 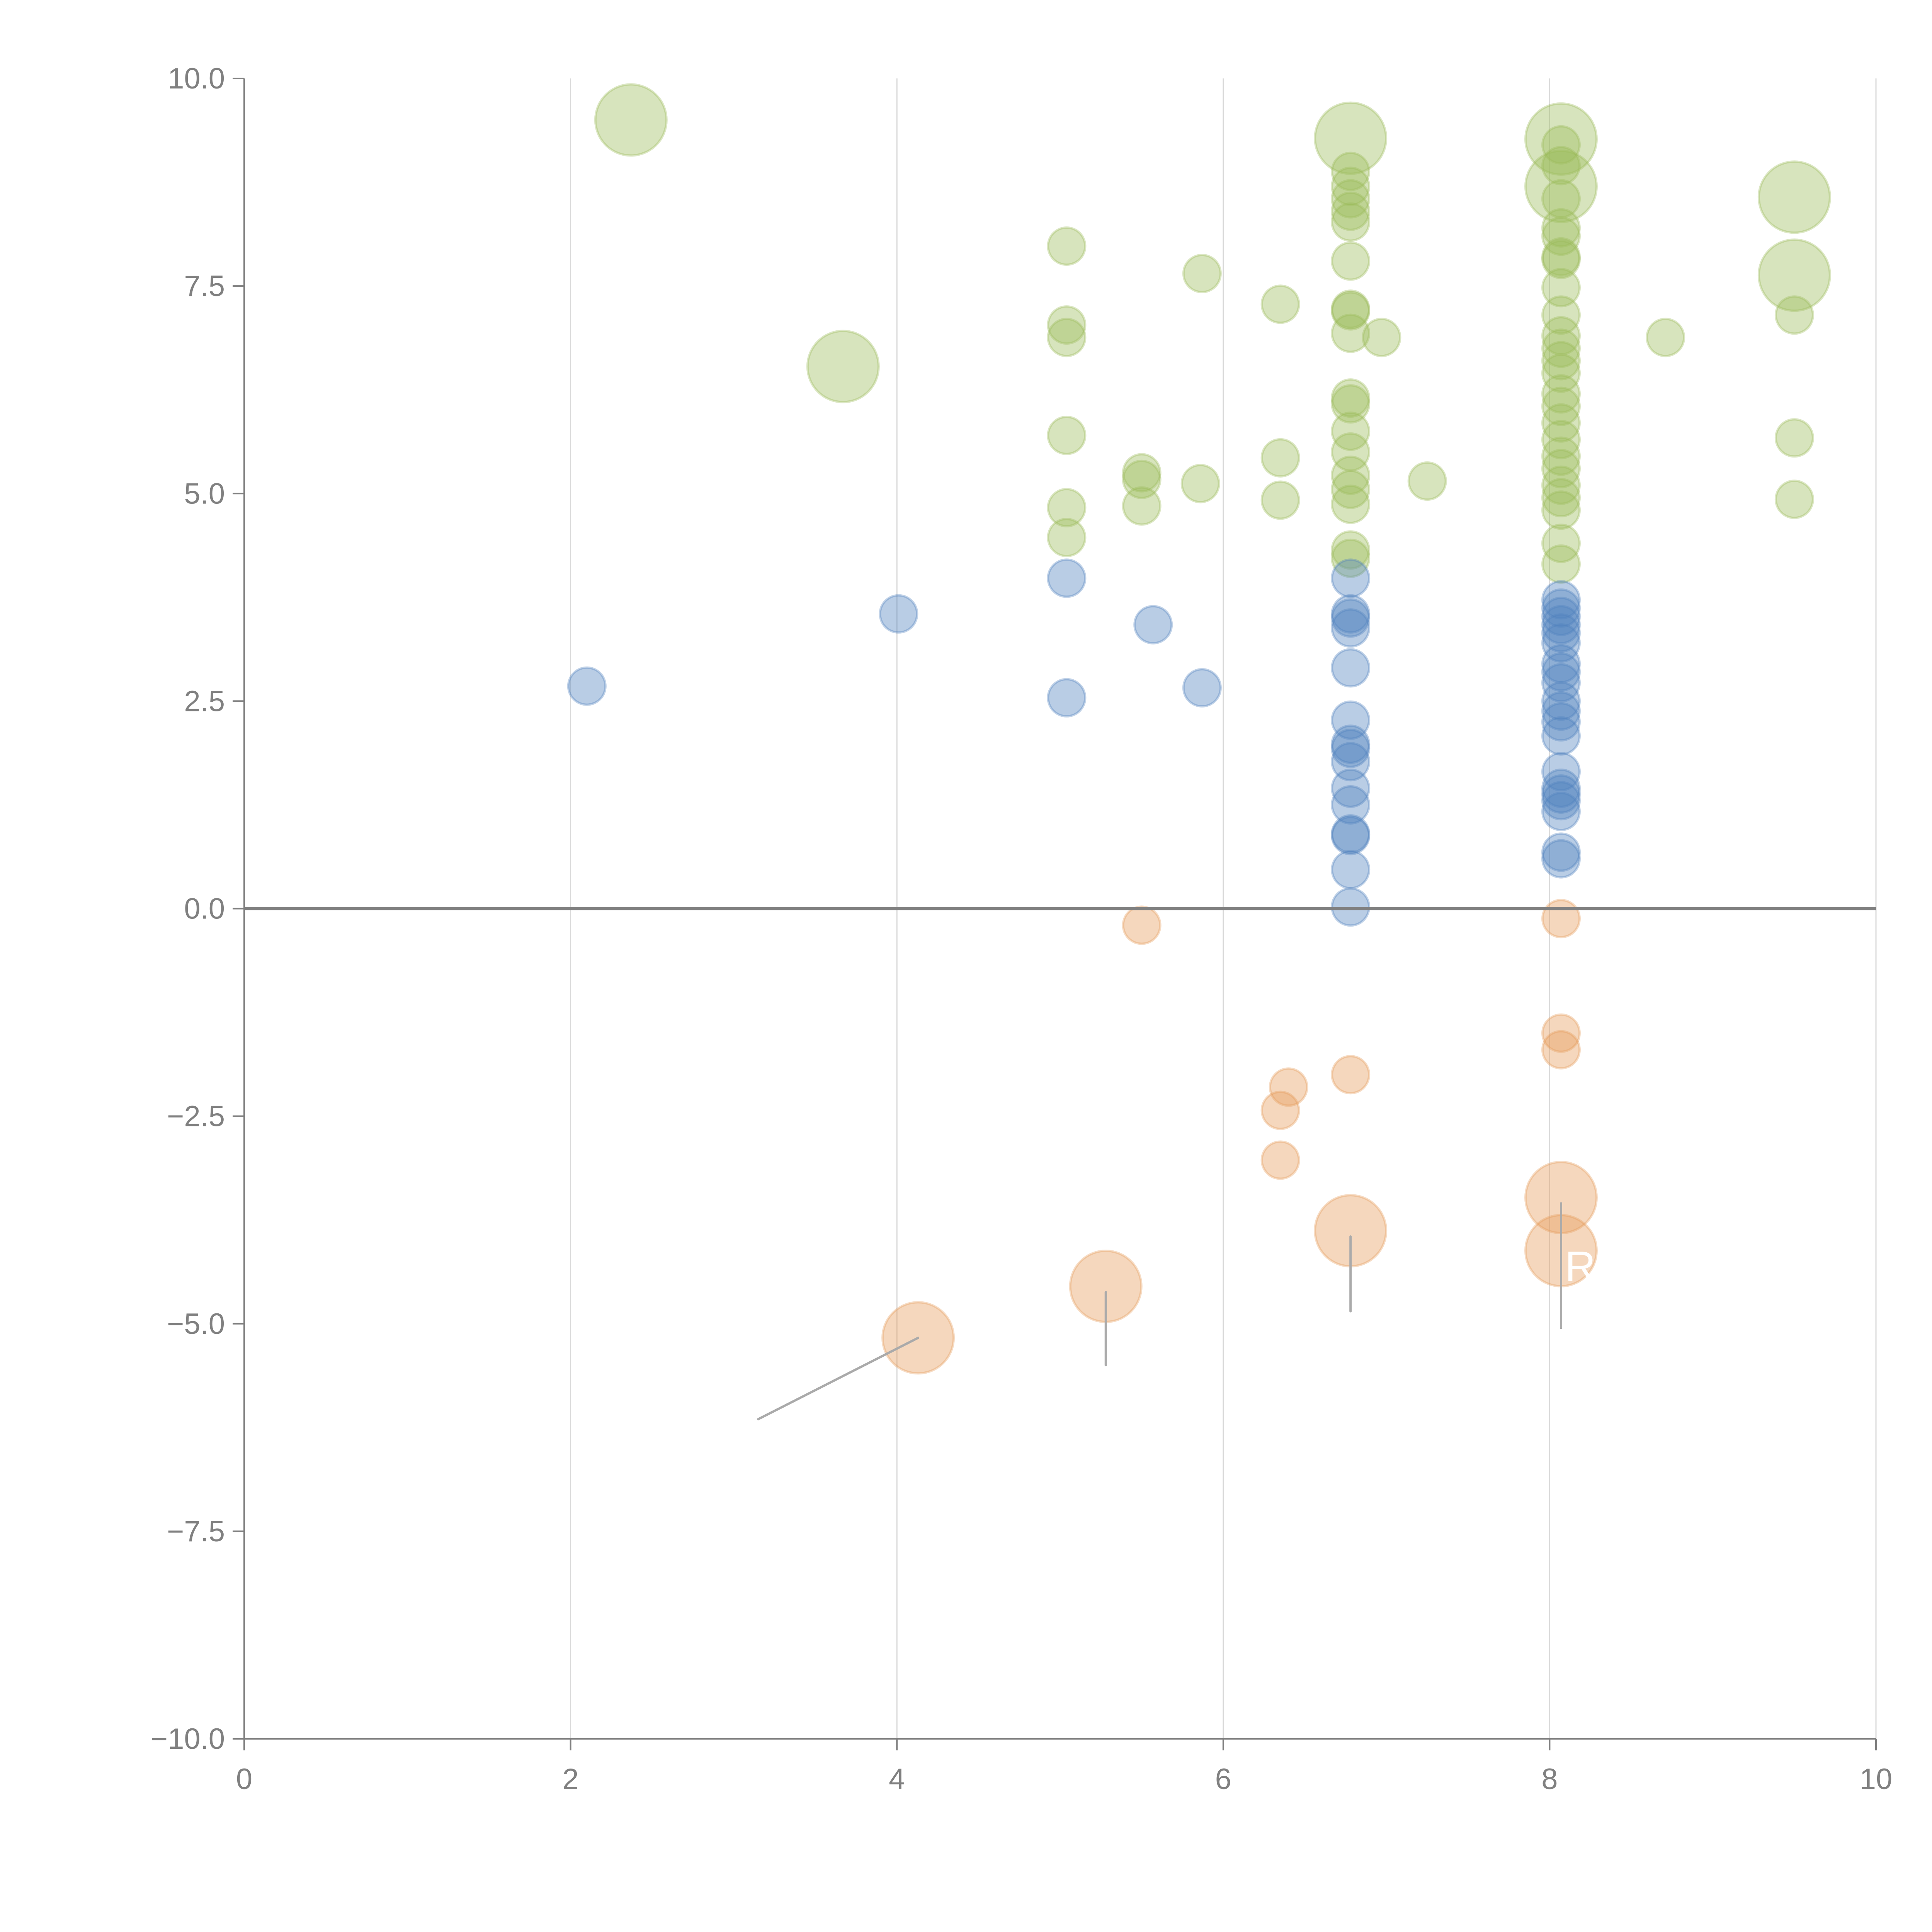 I want to click on leader-line, so click(x=838, y=1378).